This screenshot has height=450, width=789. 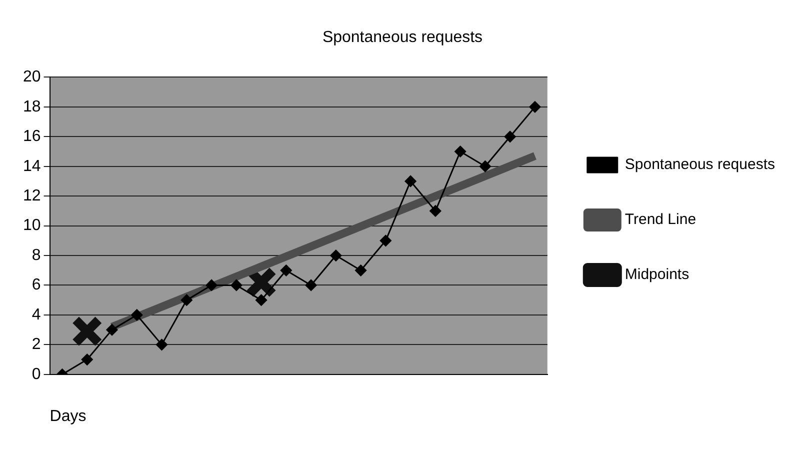 I want to click on legend-label: Trend Line, so click(x=660, y=219).